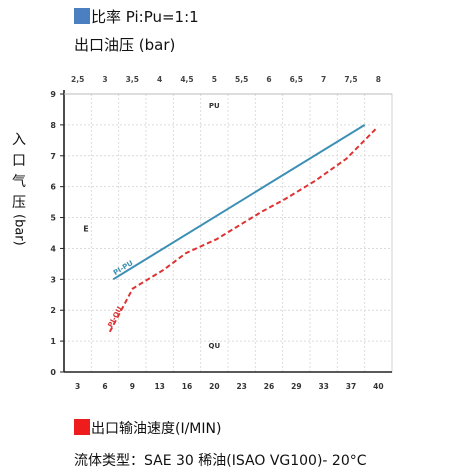 This screenshot has height=476, width=474. I want to click on top-axis-tick-label: 7, so click(323, 79).